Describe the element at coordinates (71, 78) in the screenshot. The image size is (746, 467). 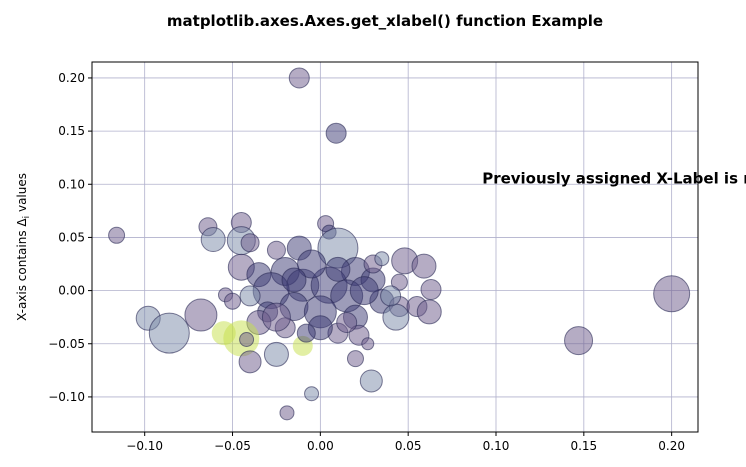
I see `y-tick-label: 0.20` at that location.